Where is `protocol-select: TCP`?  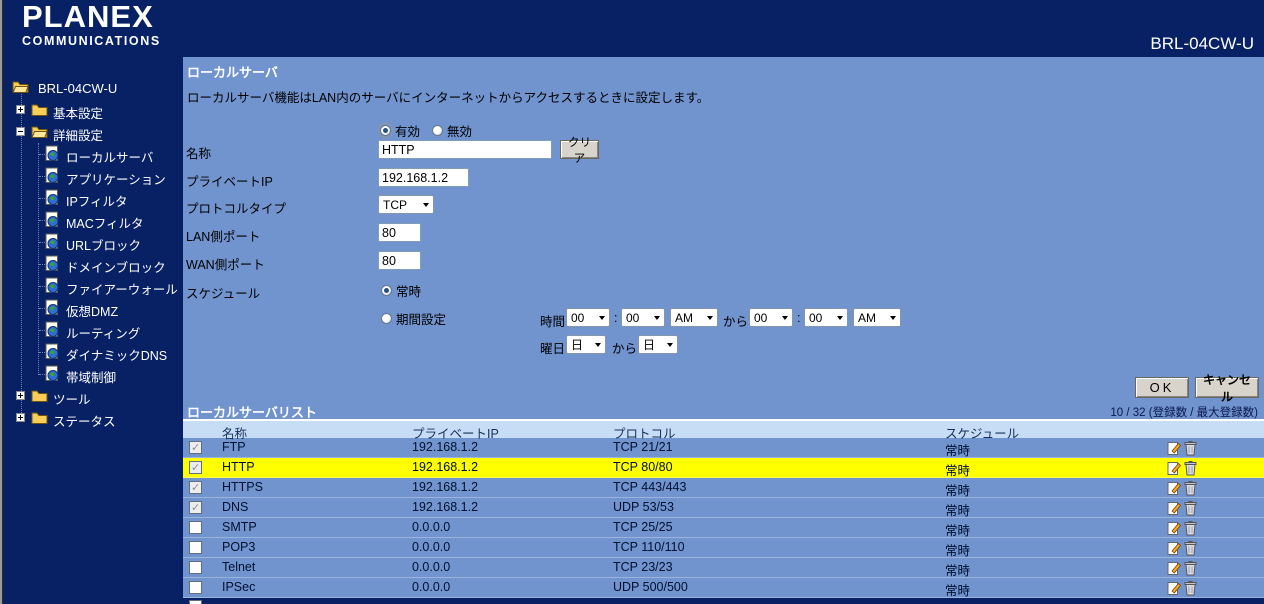
protocol-select: TCP is located at coordinates (406, 204).